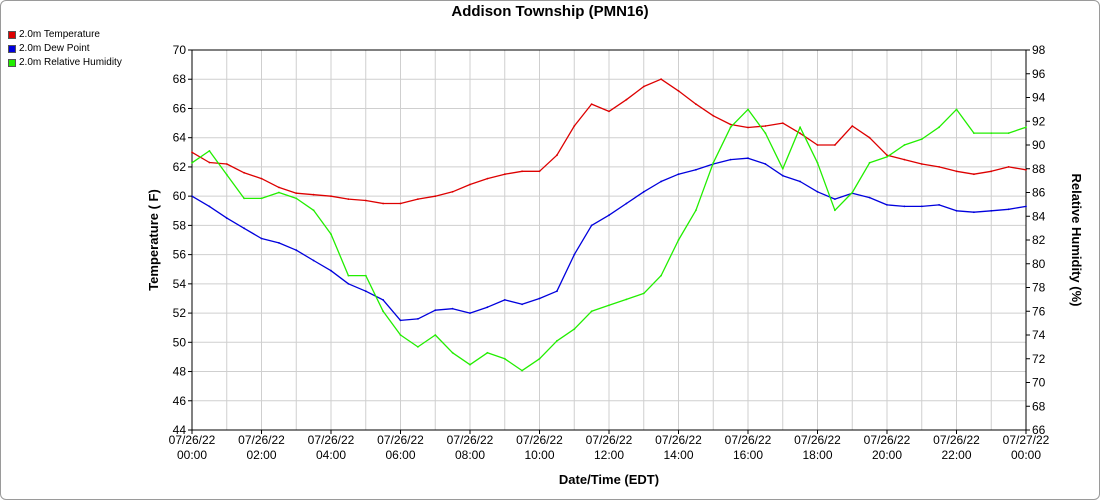 The height and width of the screenshot is (500, 1100). What do you see at coordinates (180, 342) in the screenshot?
I see `y-left-tick-label: 50` at bounding box center [180, 342].